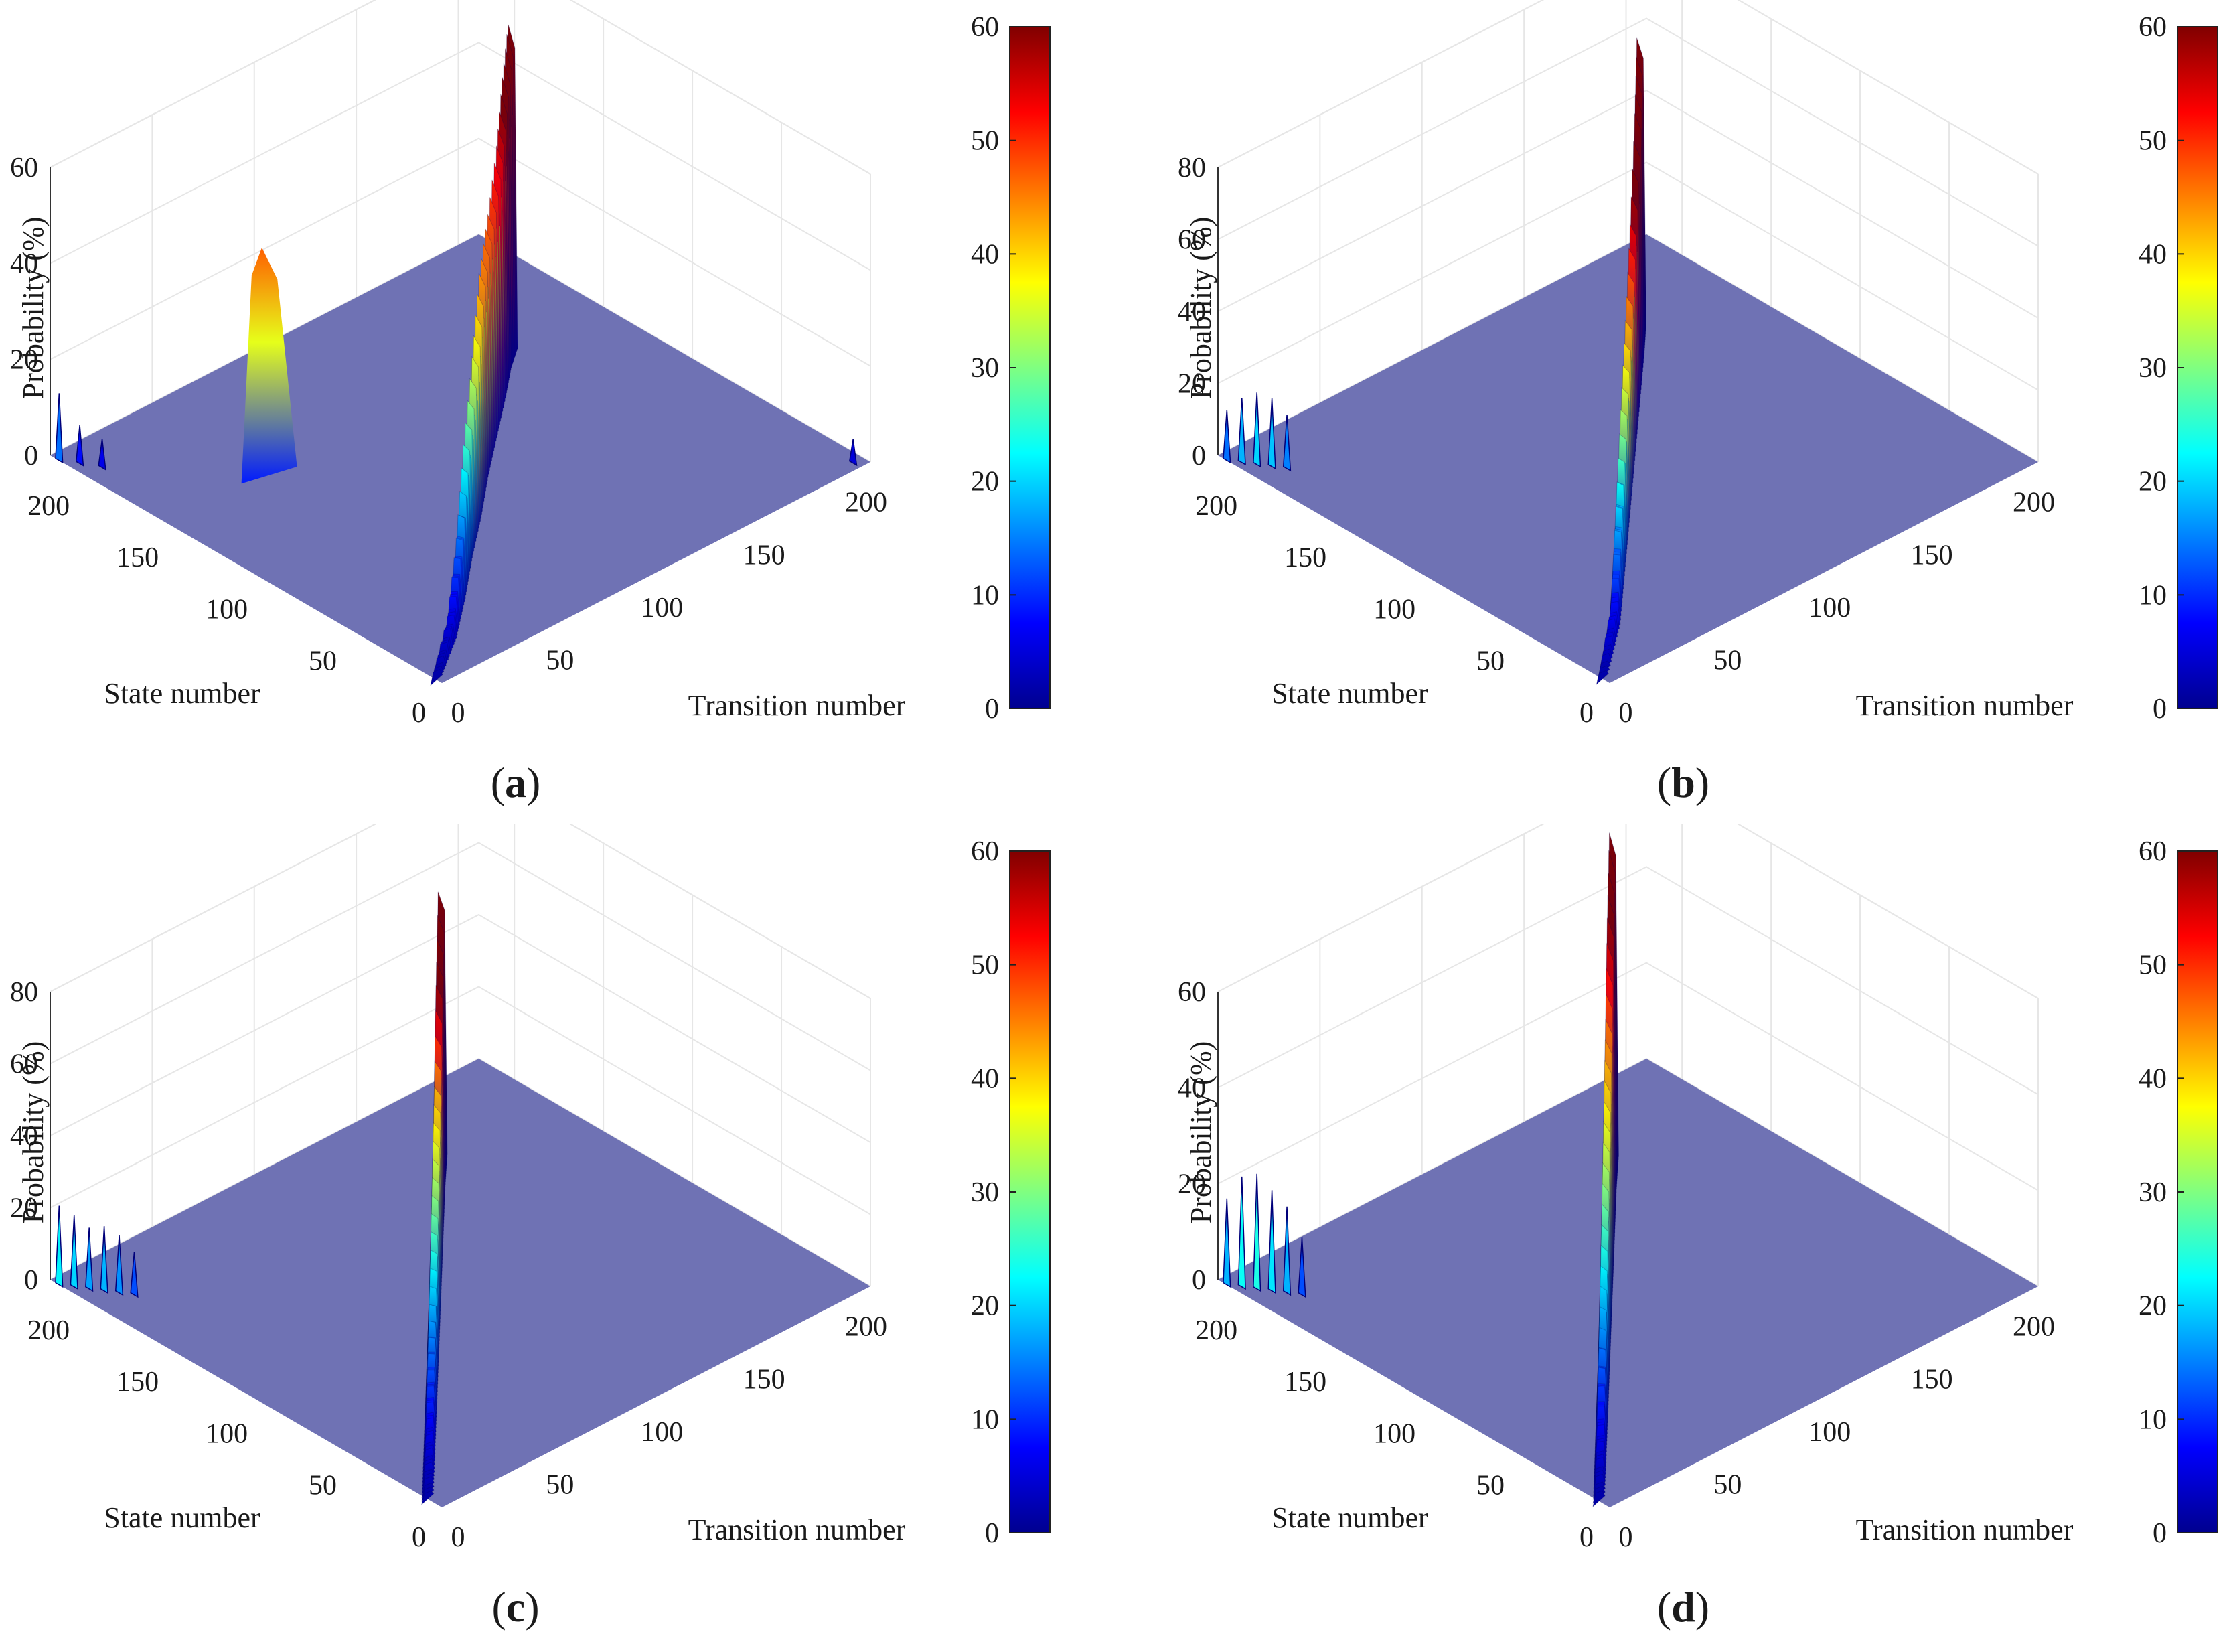 Image resolution: width=2233 pixels, height=1652 pixels. I want to click on tick-labels: 0 50 100 150 200 0 50 100 150 200 0 20 40 60, so click(448, 441).